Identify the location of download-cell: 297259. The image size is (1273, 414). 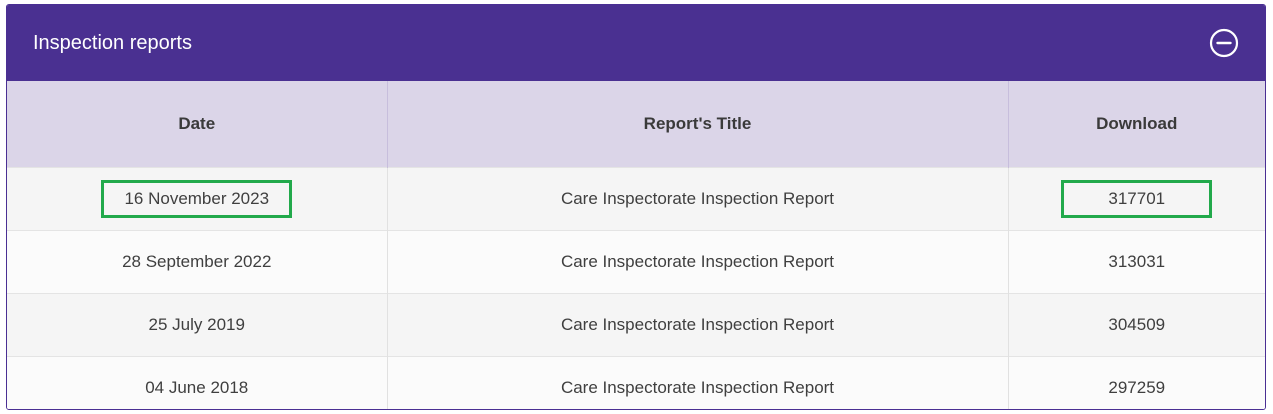
(1136, 382).